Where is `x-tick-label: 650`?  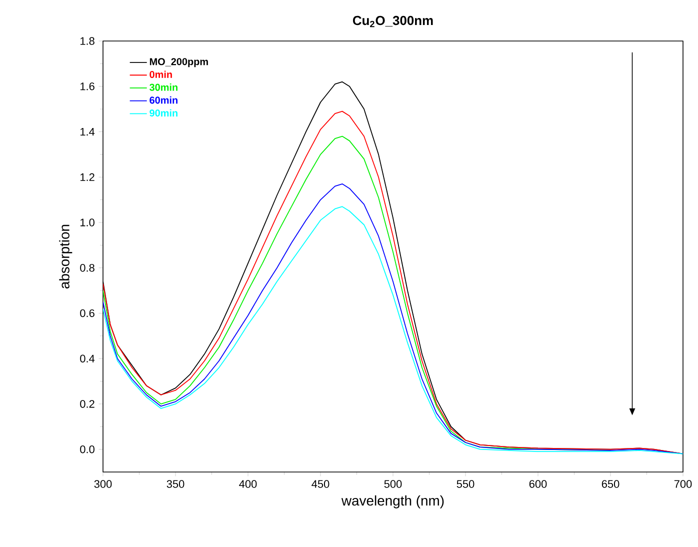 x-tick-label: 650 is located at coordinates (611, 484).